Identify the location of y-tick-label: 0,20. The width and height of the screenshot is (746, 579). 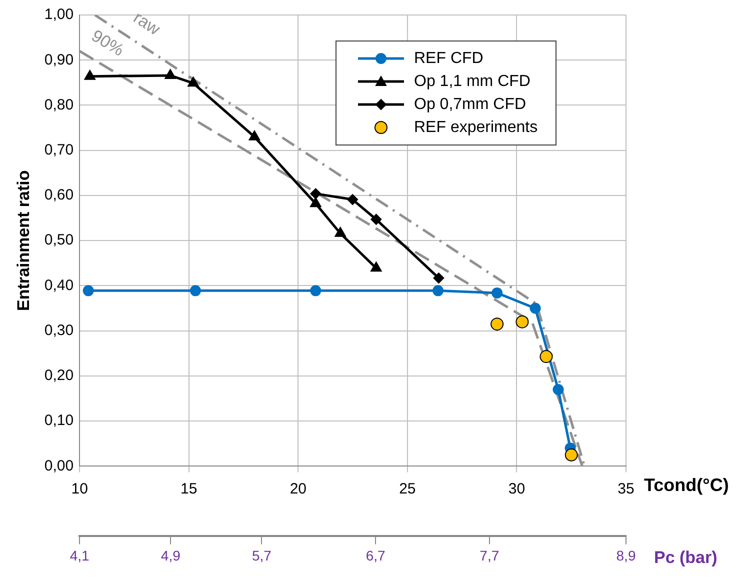
(59, 375).